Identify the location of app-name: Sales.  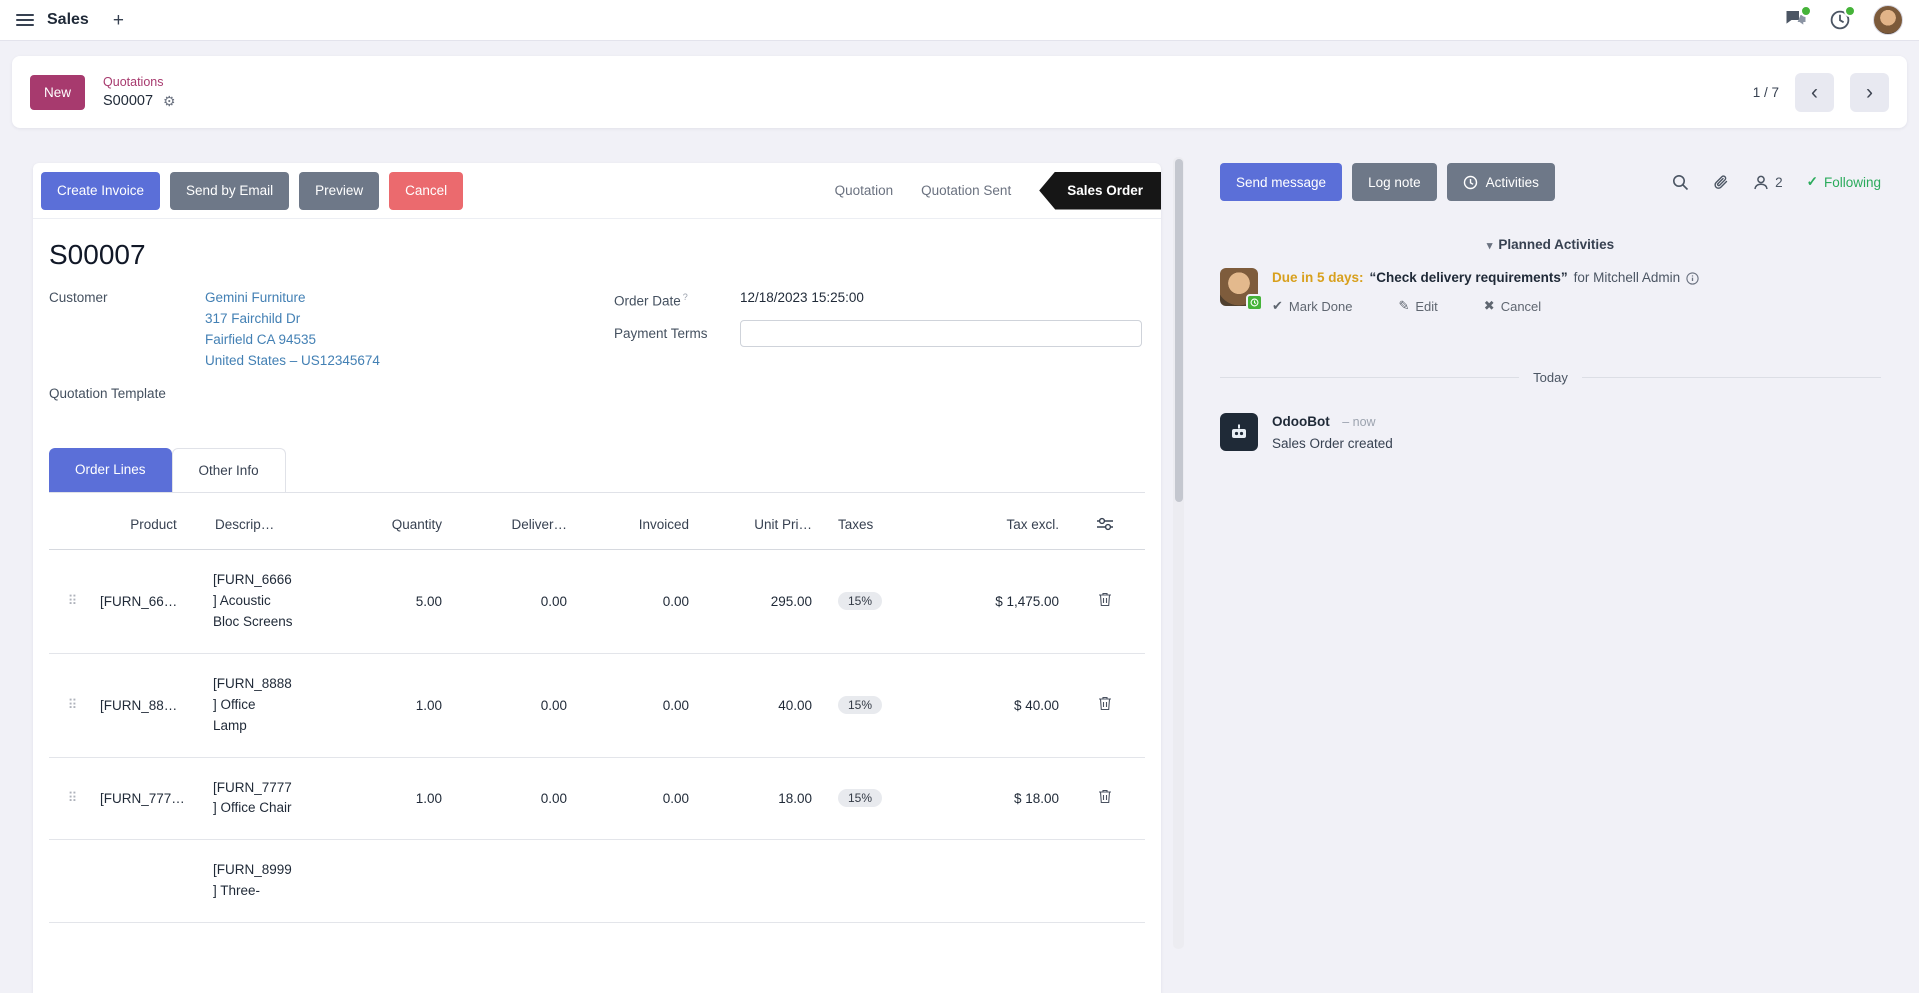
(68, 19).